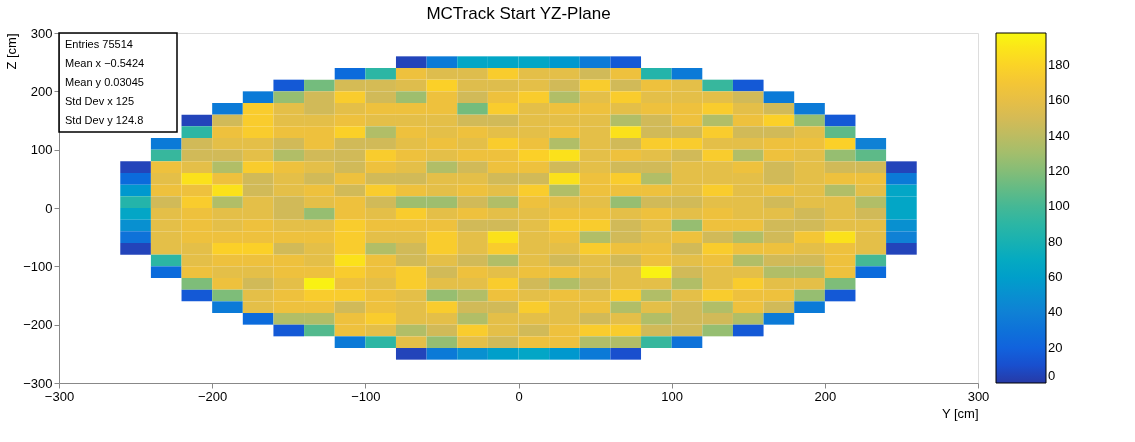 The width and height of the screenshot is (1135, 442). I want to click on color-bar-label: 40, so click(1055, 312).